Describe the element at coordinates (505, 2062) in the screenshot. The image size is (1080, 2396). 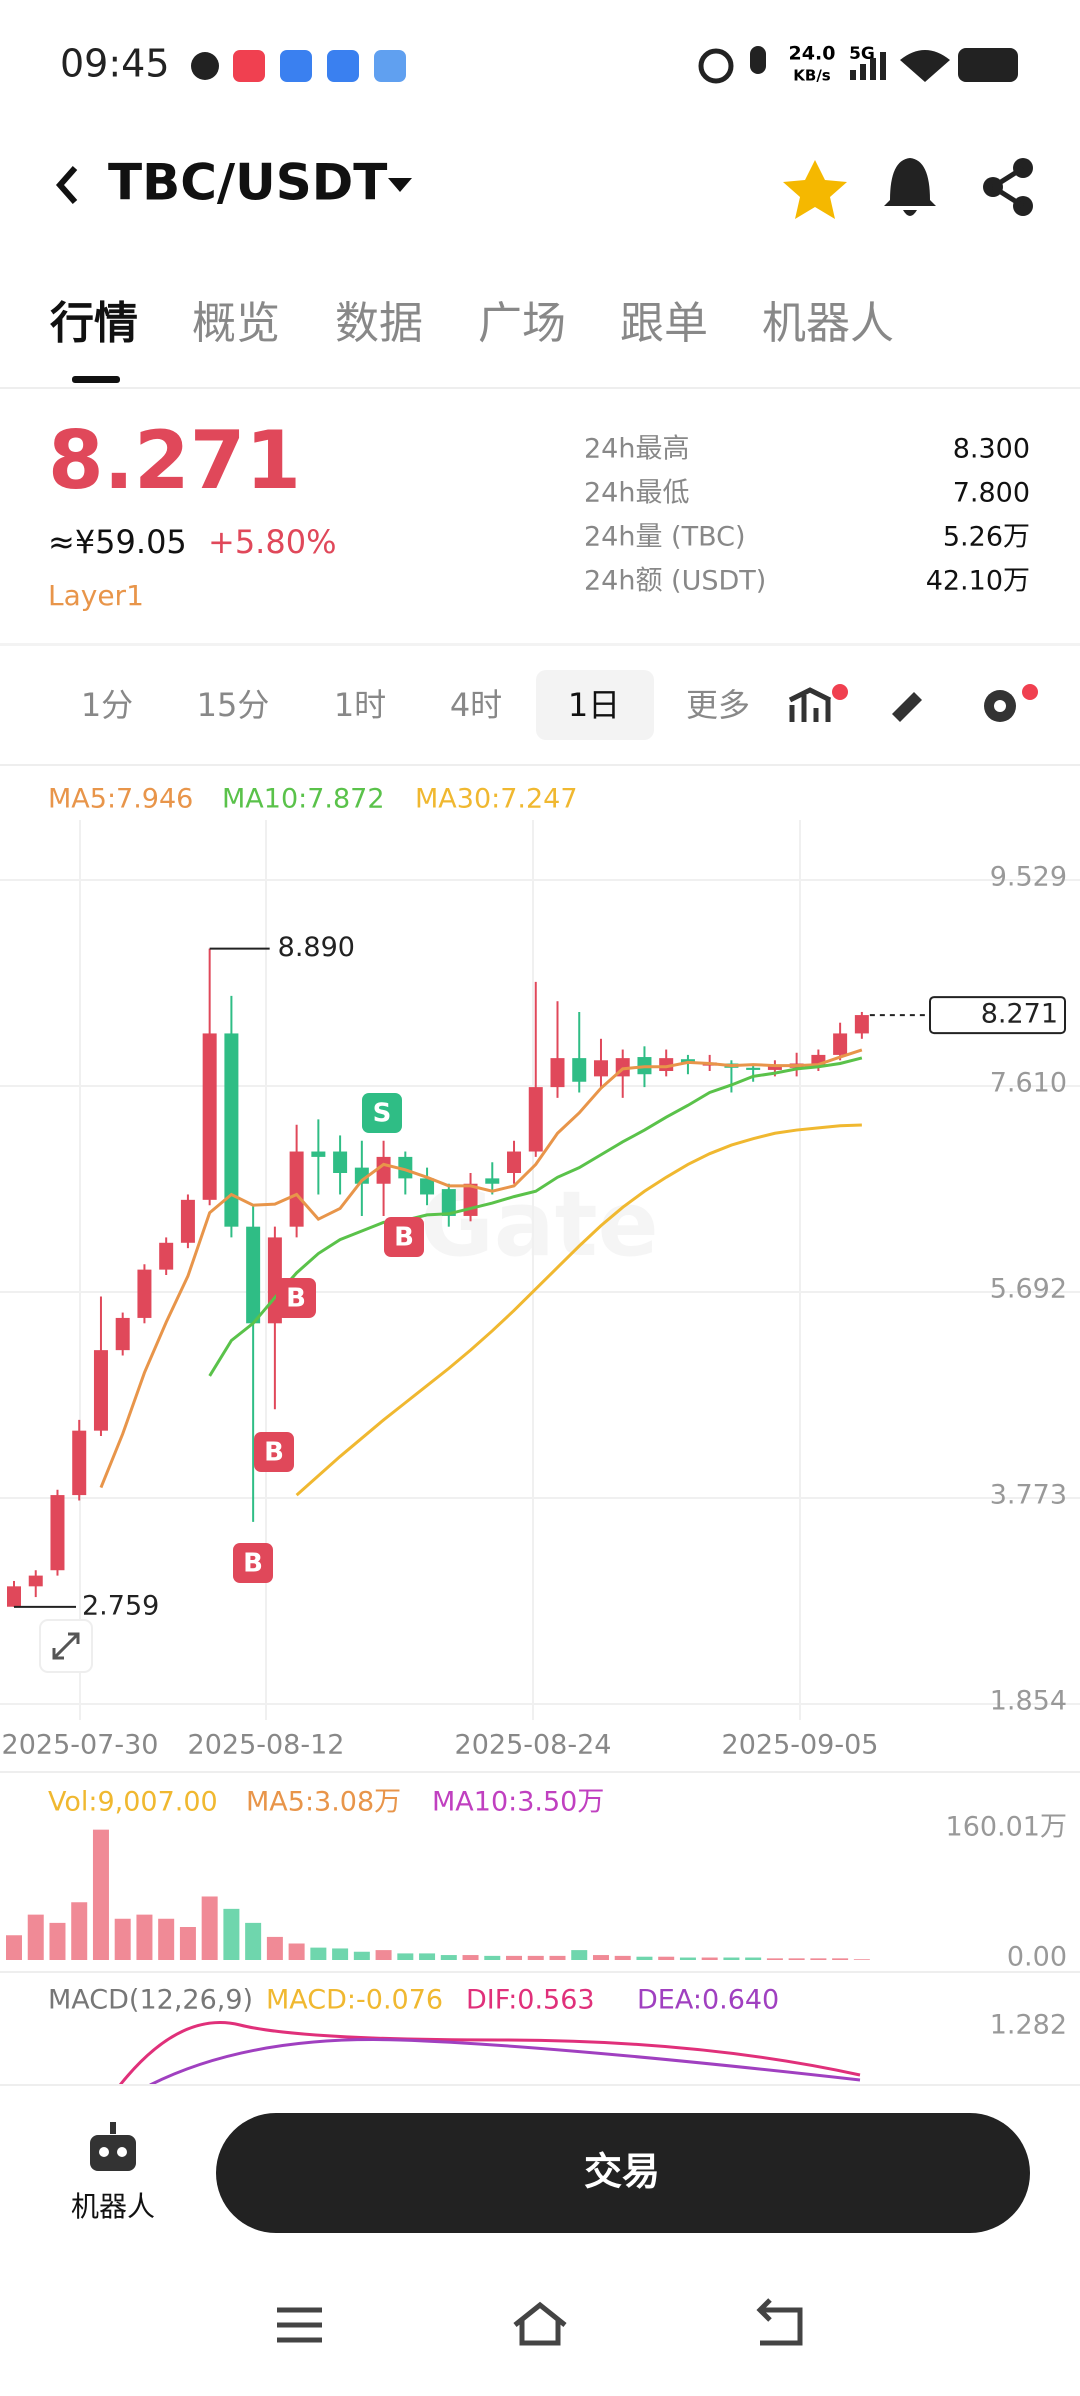
I see `dea-line` at that location.